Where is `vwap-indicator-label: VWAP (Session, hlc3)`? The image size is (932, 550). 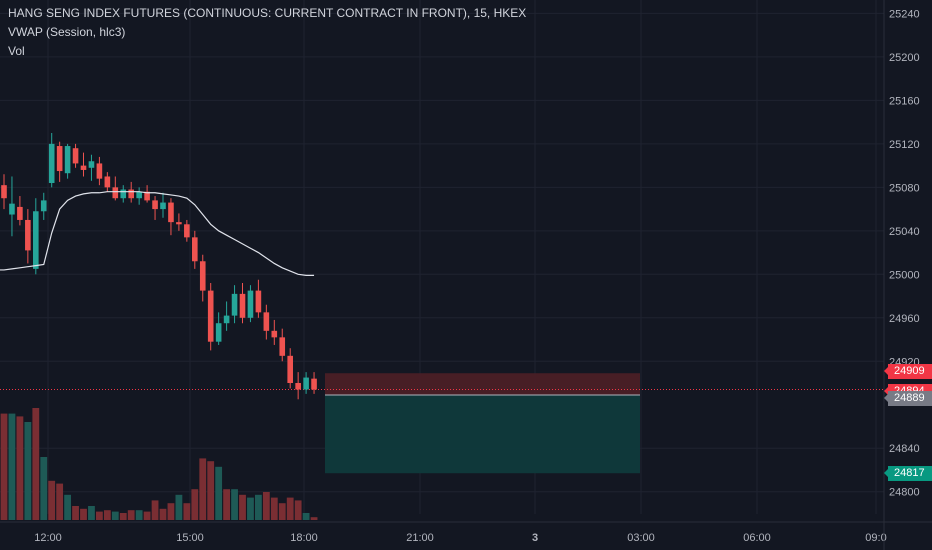
vwap-indicator-label: VWAP (Session, hlc3) is located at coordinates (67, 32).